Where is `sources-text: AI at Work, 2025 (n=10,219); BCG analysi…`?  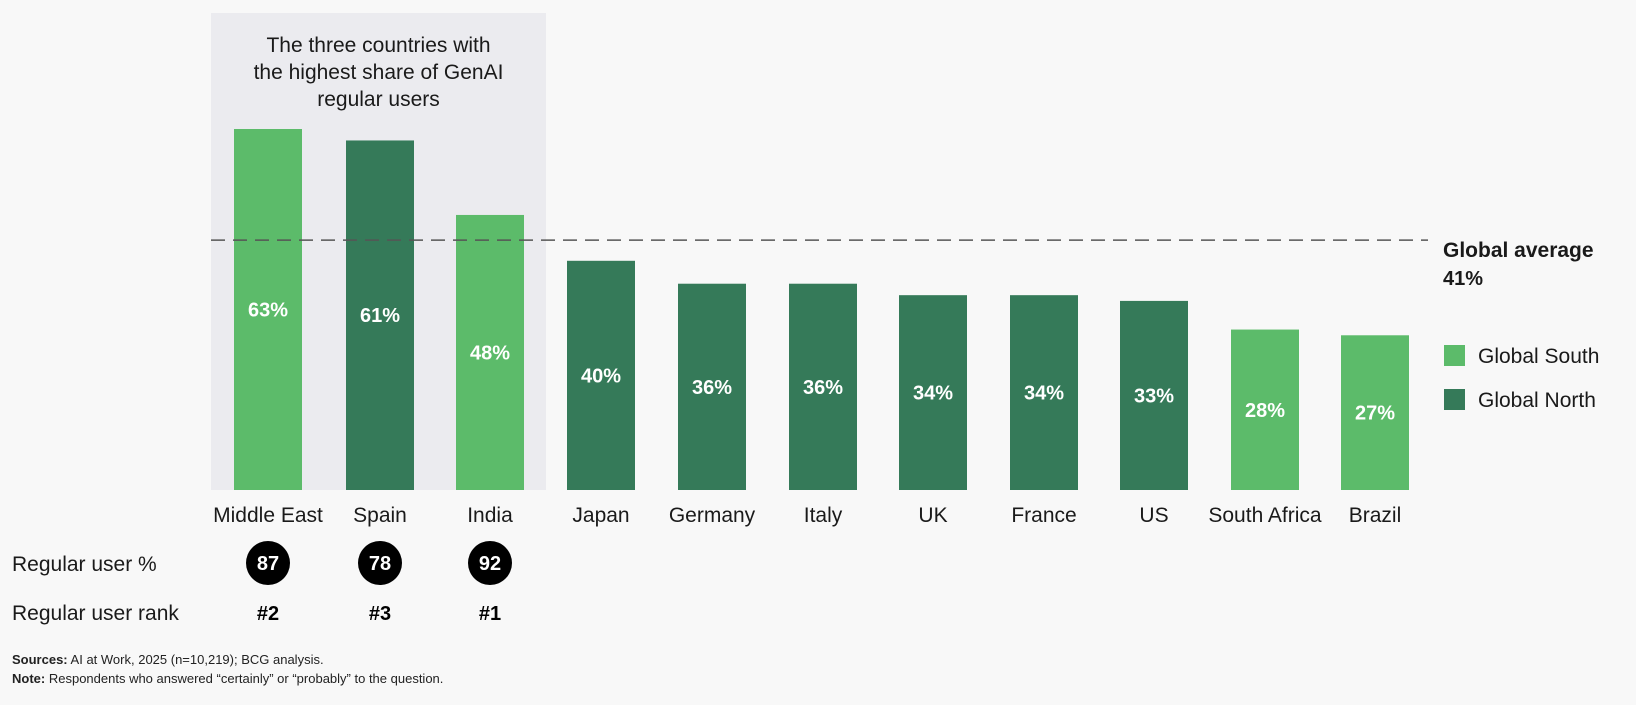
sources-text: AI at Work, 2025 (n=10,219); BCG analysi… is located at coordinates (197, 659).